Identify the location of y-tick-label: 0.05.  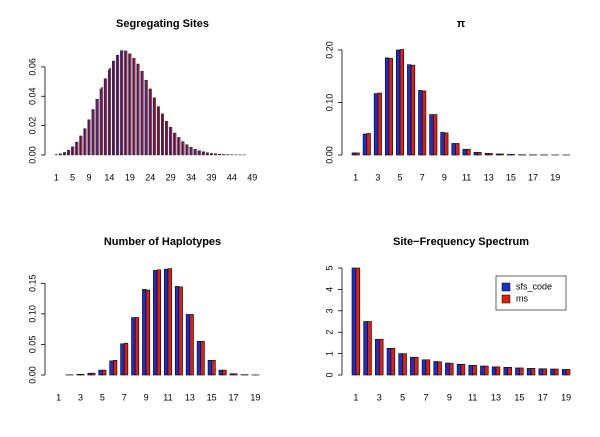
(32, 345).